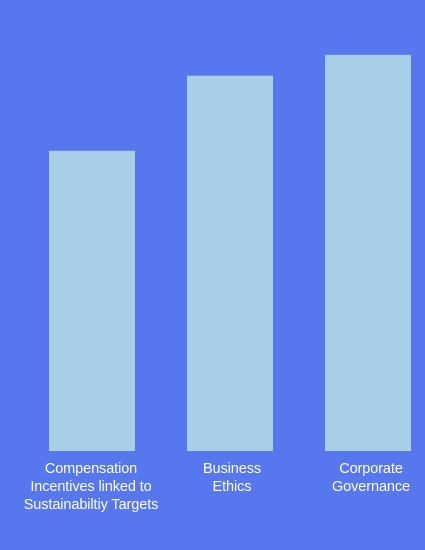 Image resolution: width=425 pixels, height=550 pixels. What do you see at coordinates (368, 252) in the screenshot?
I see `bar-corporate-governance` at bounding box center [368, 252].